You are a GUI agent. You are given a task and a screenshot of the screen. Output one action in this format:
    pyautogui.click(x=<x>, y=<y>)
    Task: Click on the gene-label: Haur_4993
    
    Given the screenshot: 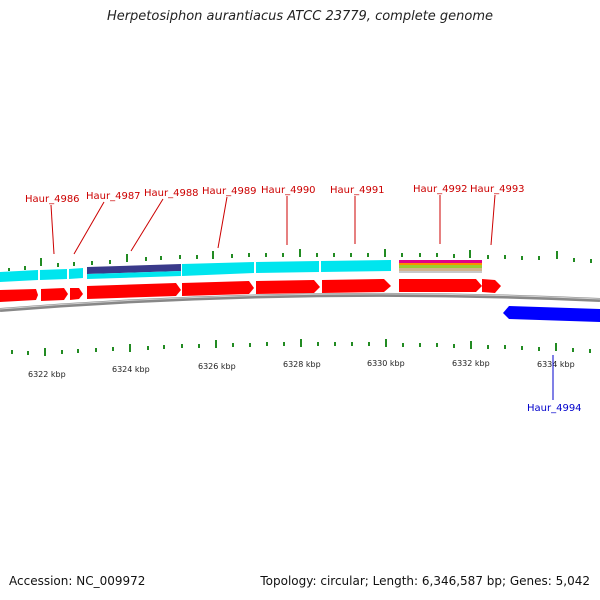 What is the action you would take?
    pyautogui.click(x=497, y=189)
    